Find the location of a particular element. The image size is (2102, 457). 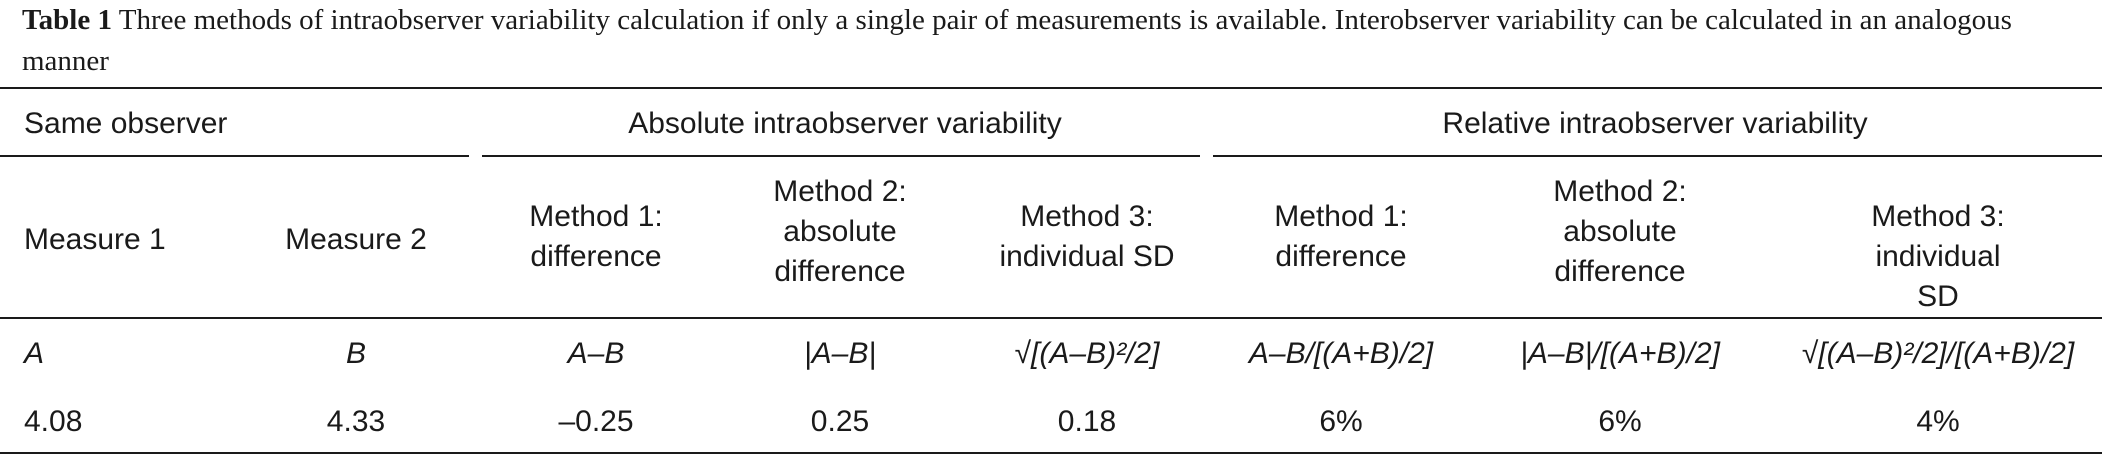

formula-cell-abs-method-3: √[(A–B)²/2] is located at coordinates (1087, 353).